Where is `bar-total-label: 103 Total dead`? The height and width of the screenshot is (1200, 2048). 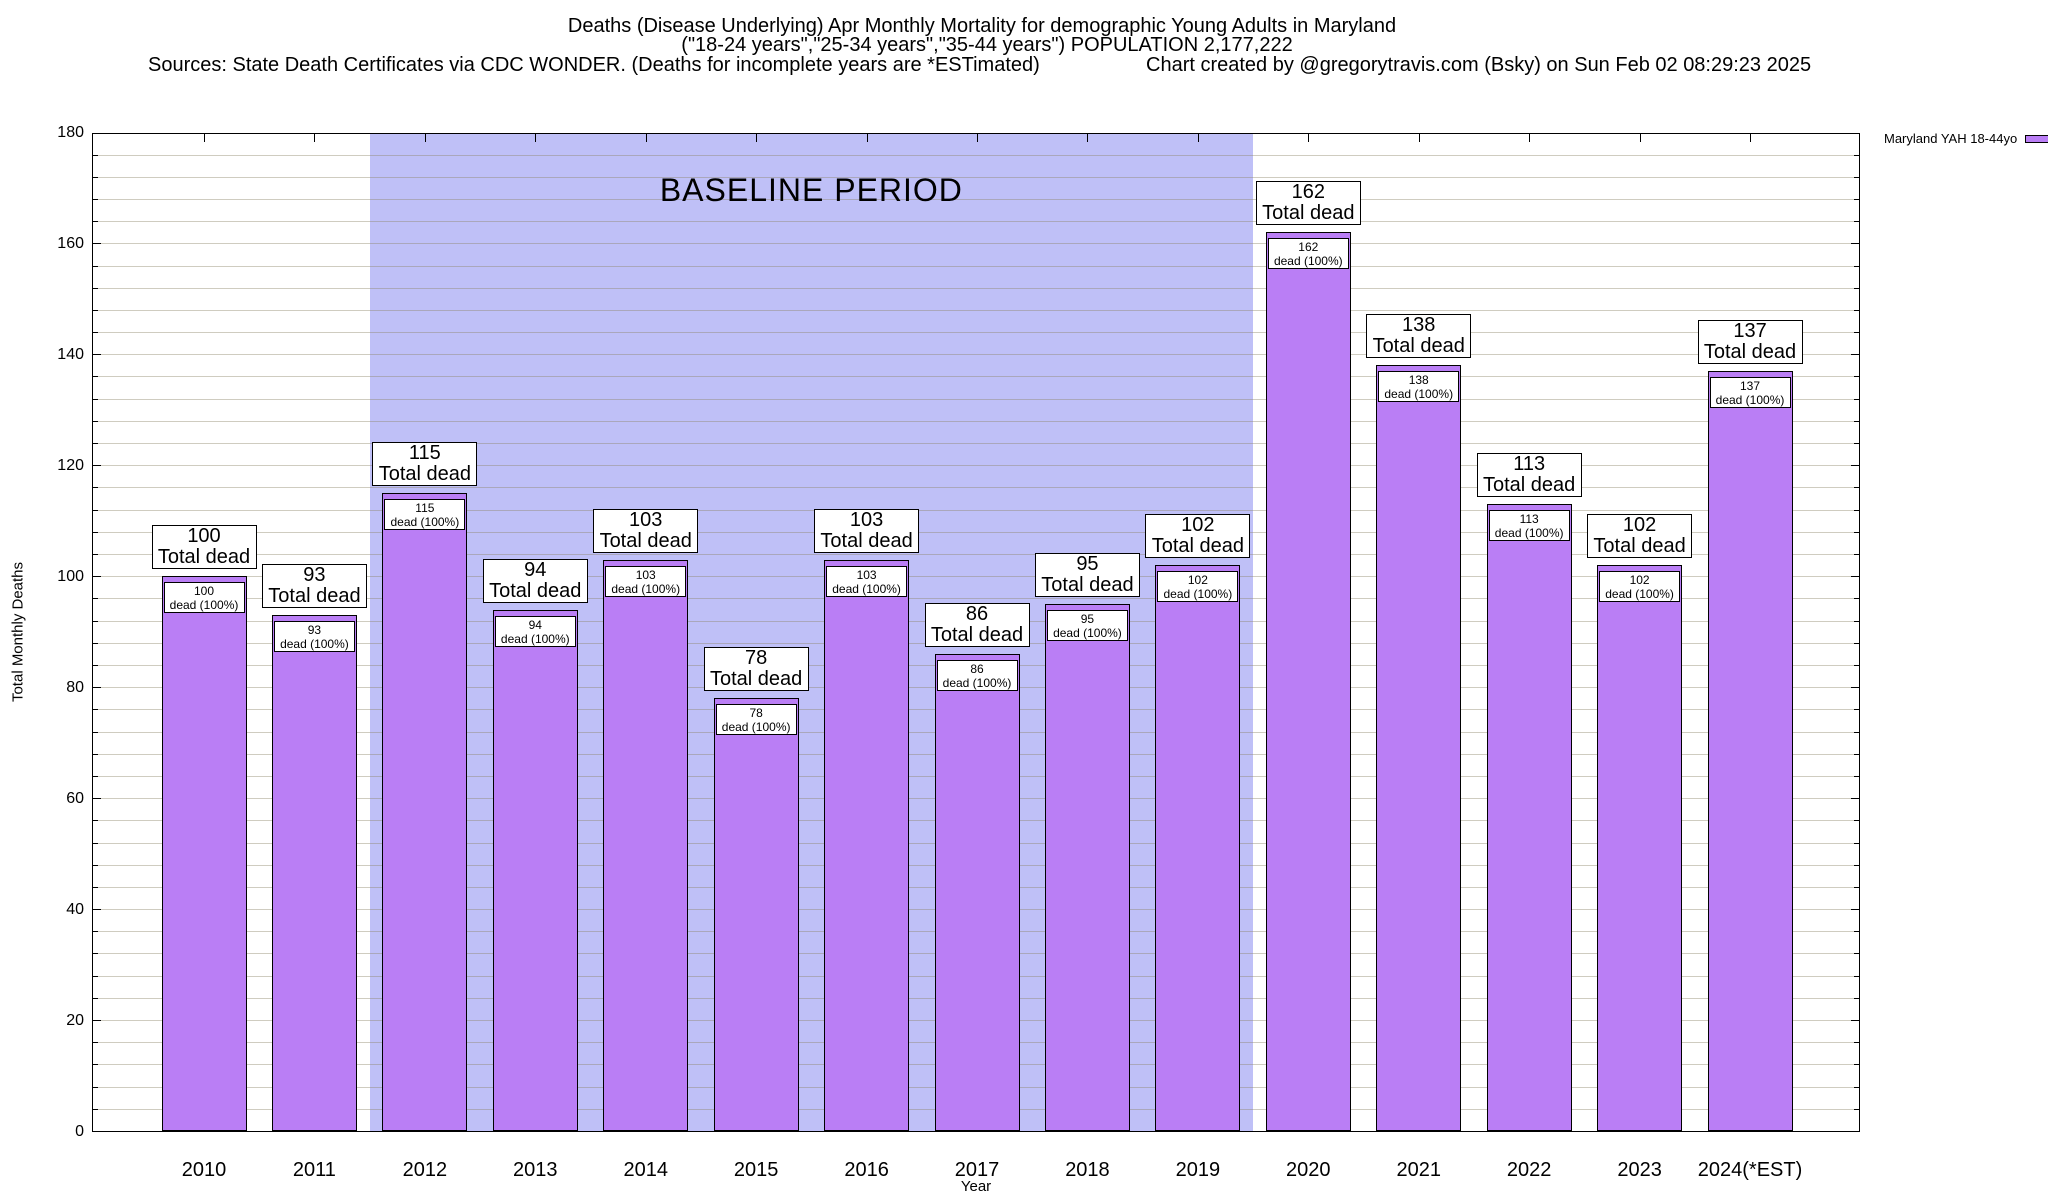 bar-total-label: 103 Total dead is located at coordinates (867, 530).